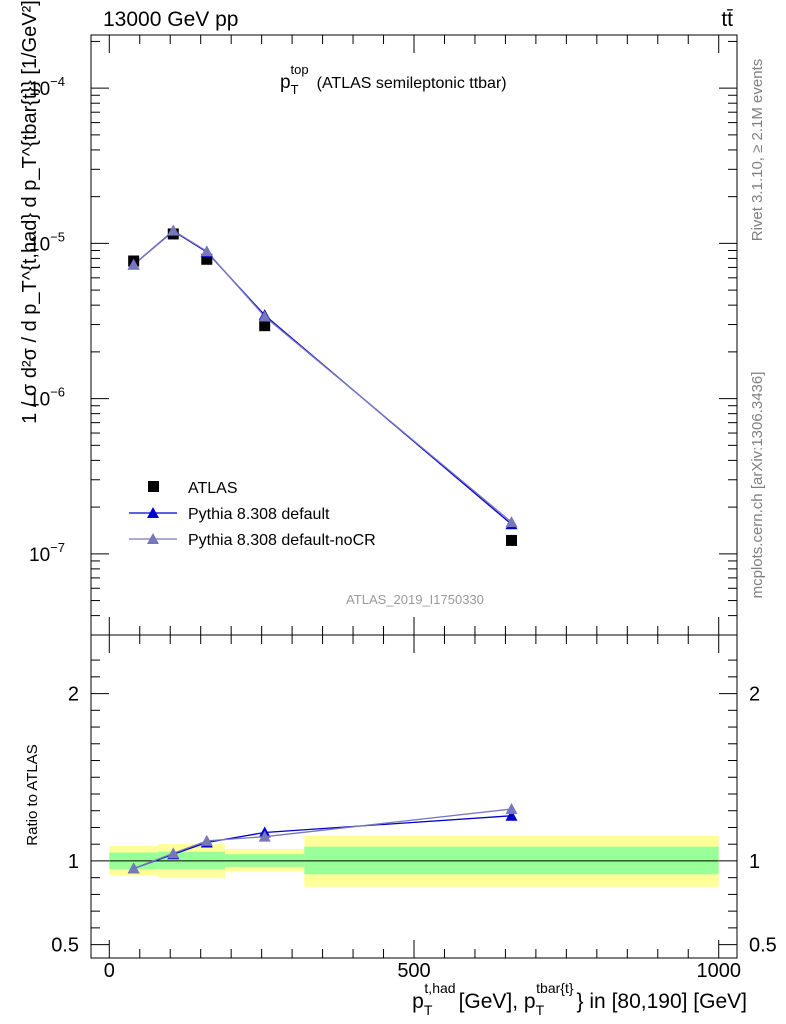 The image size is (786, 1024). I want to click on x-tick-label: 500, so click(413, 971).